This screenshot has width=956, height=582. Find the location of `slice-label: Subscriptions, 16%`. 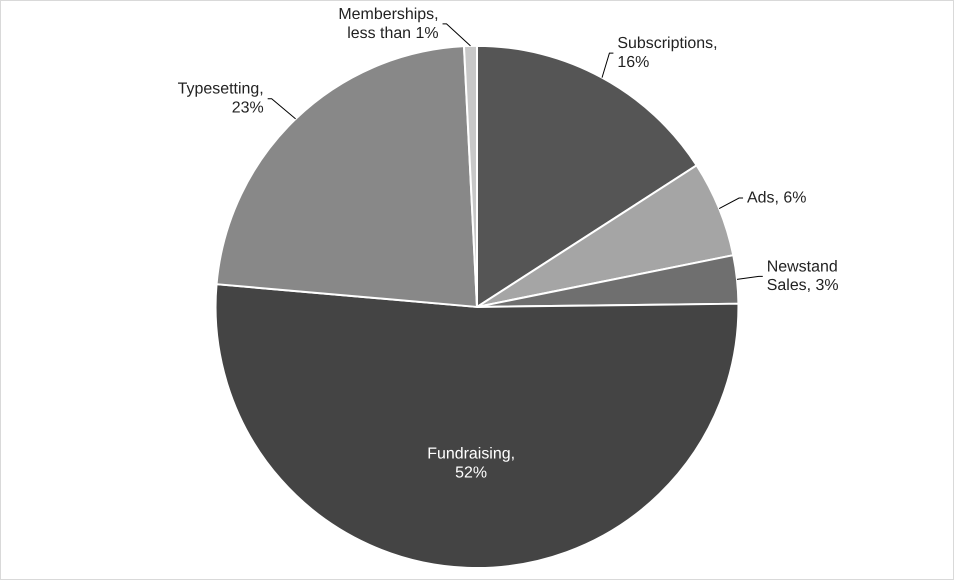

slice-label: Subscriptions, 16% is located at coordinates (667, 53).